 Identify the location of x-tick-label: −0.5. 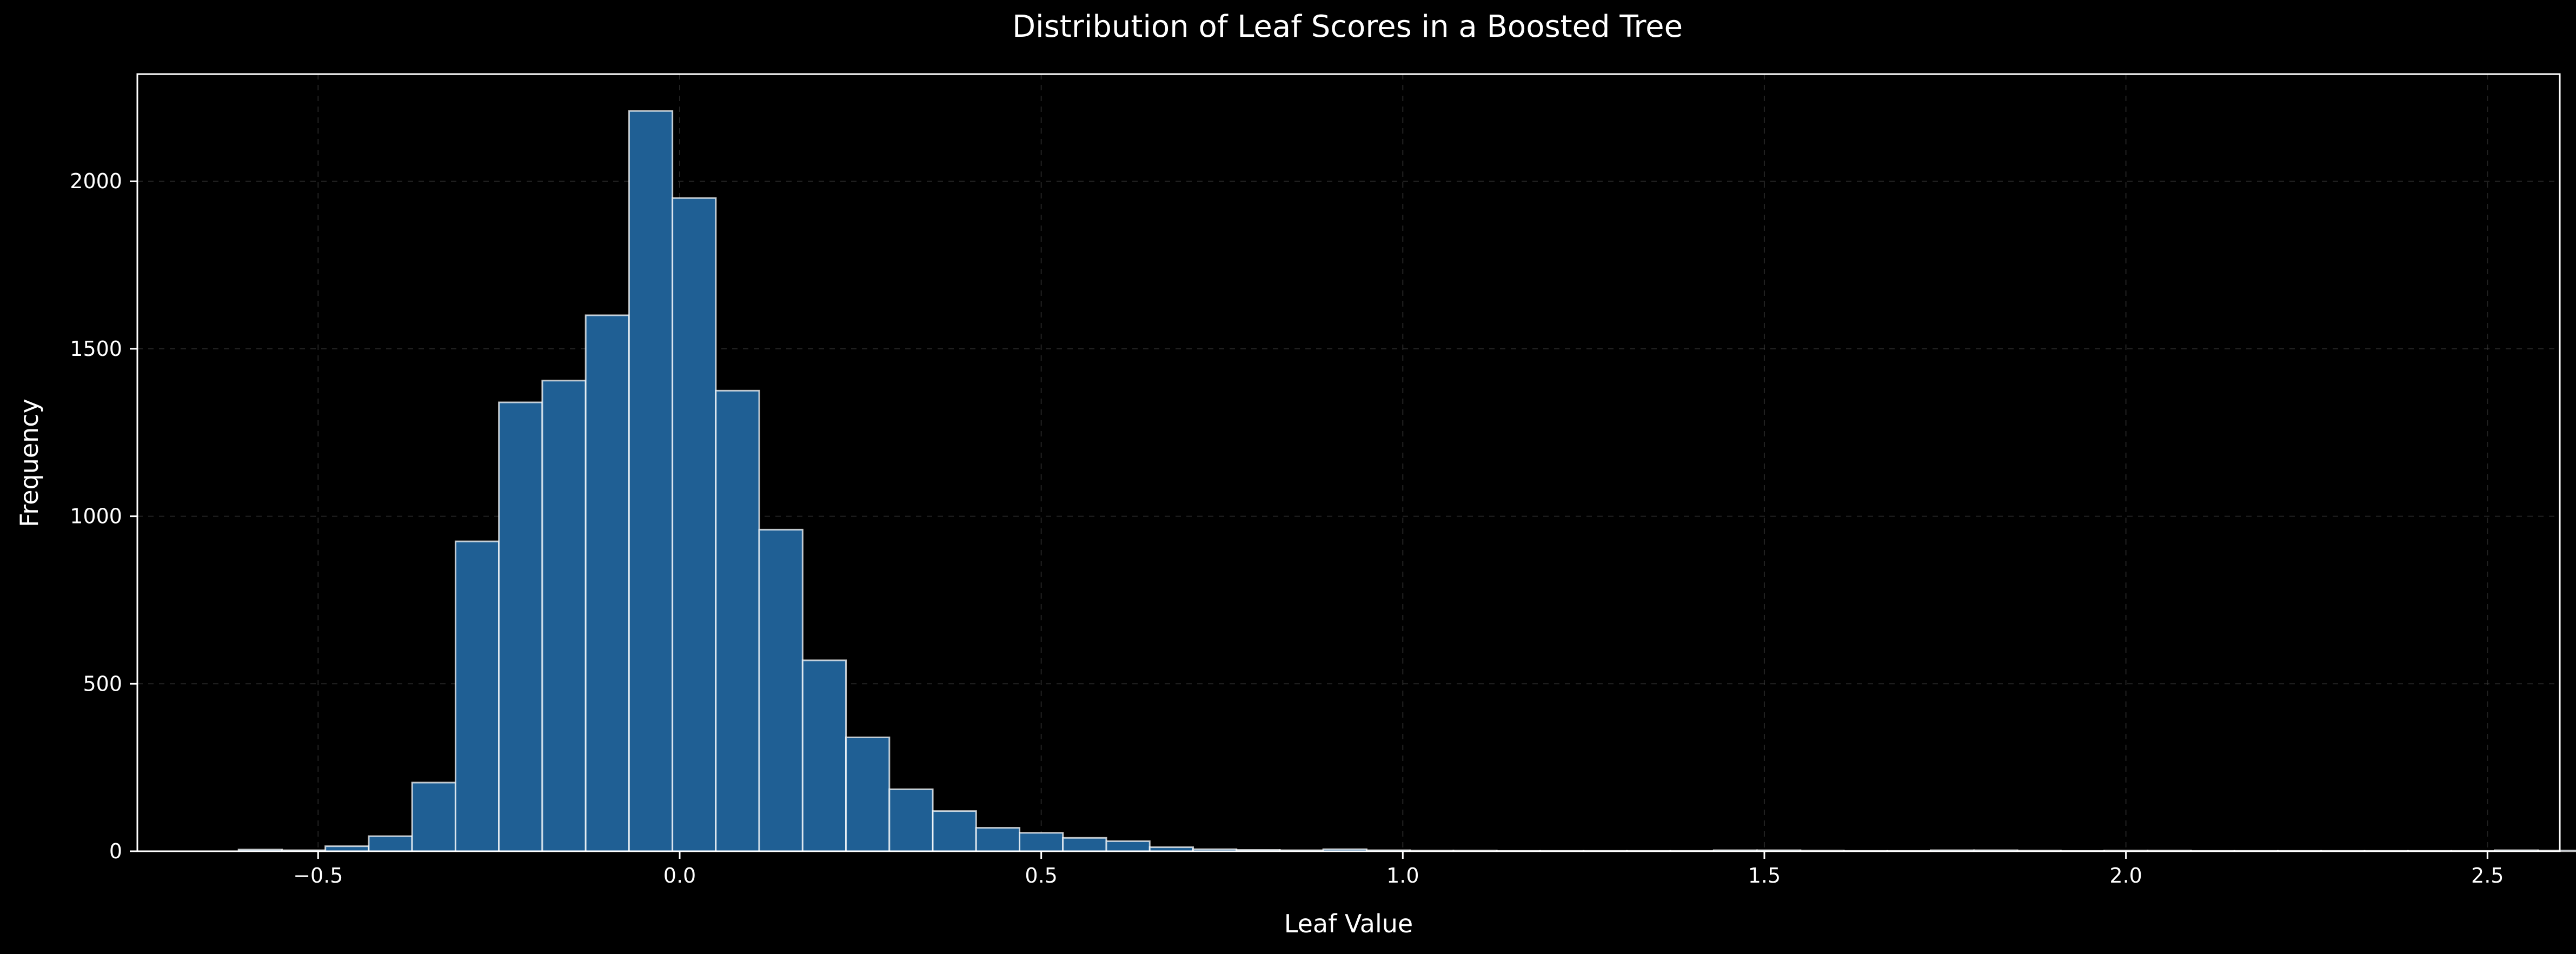
(318, 875).